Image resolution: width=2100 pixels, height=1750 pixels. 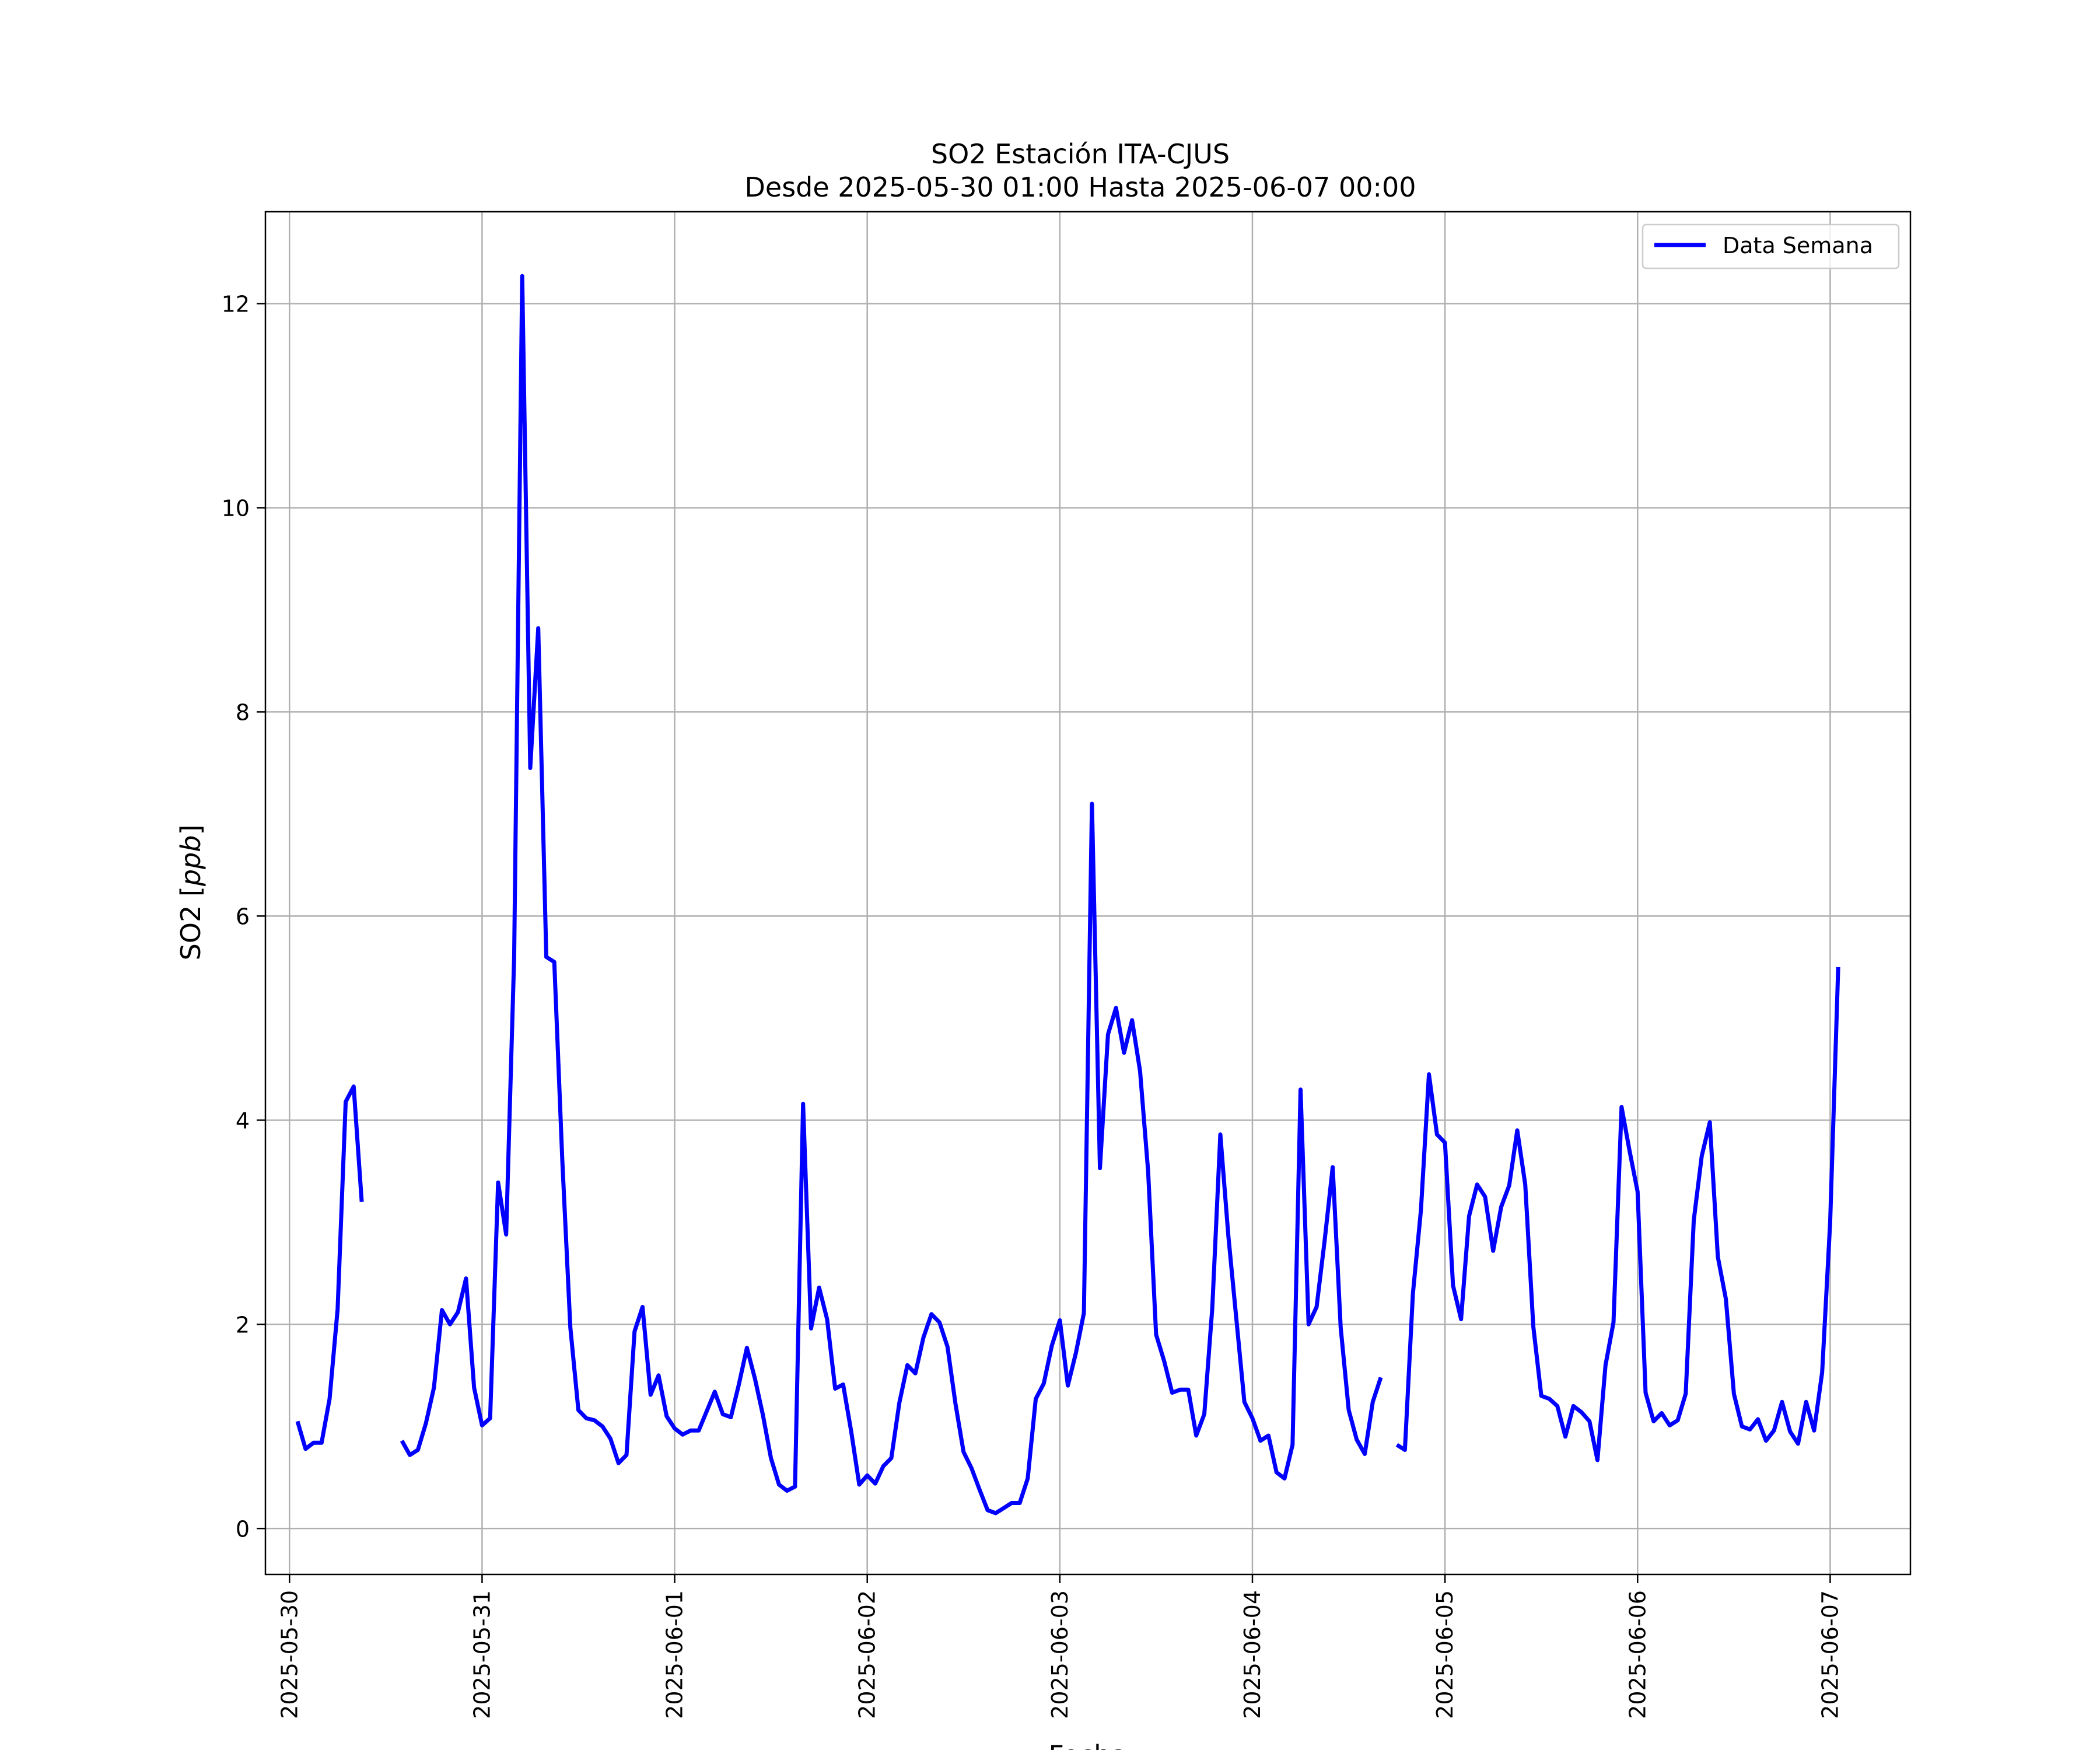 What do you see at coordinates (1798, 245) in the screenshot?
I see `legend-label: Data Semana` at bounding box center [1798, 245].